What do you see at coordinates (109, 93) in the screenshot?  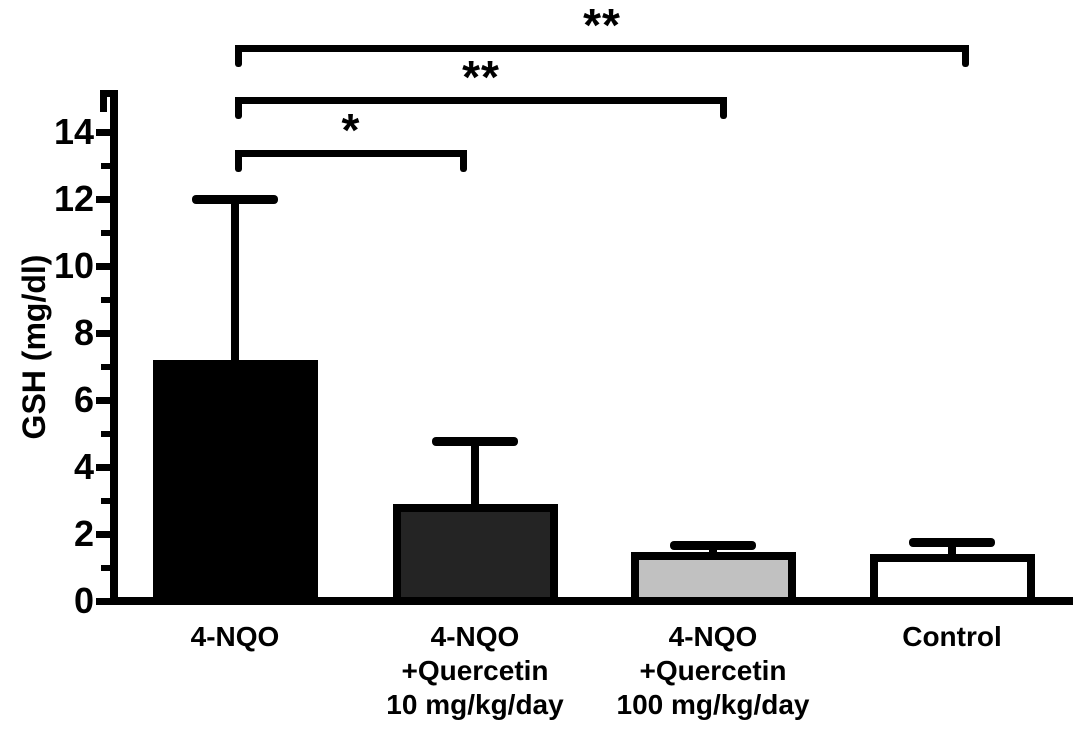 I see `y-axis-top-cap` at bounding box center [109, 93].